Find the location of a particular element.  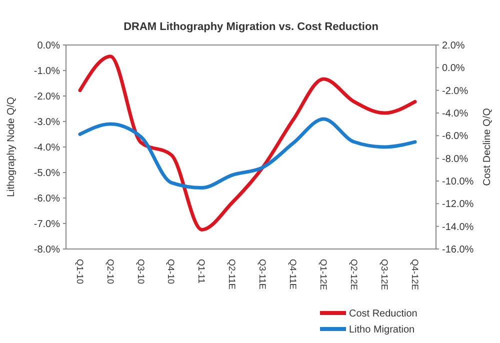

x-tick-label: Q4-12E is located at coordinates (415, 274).